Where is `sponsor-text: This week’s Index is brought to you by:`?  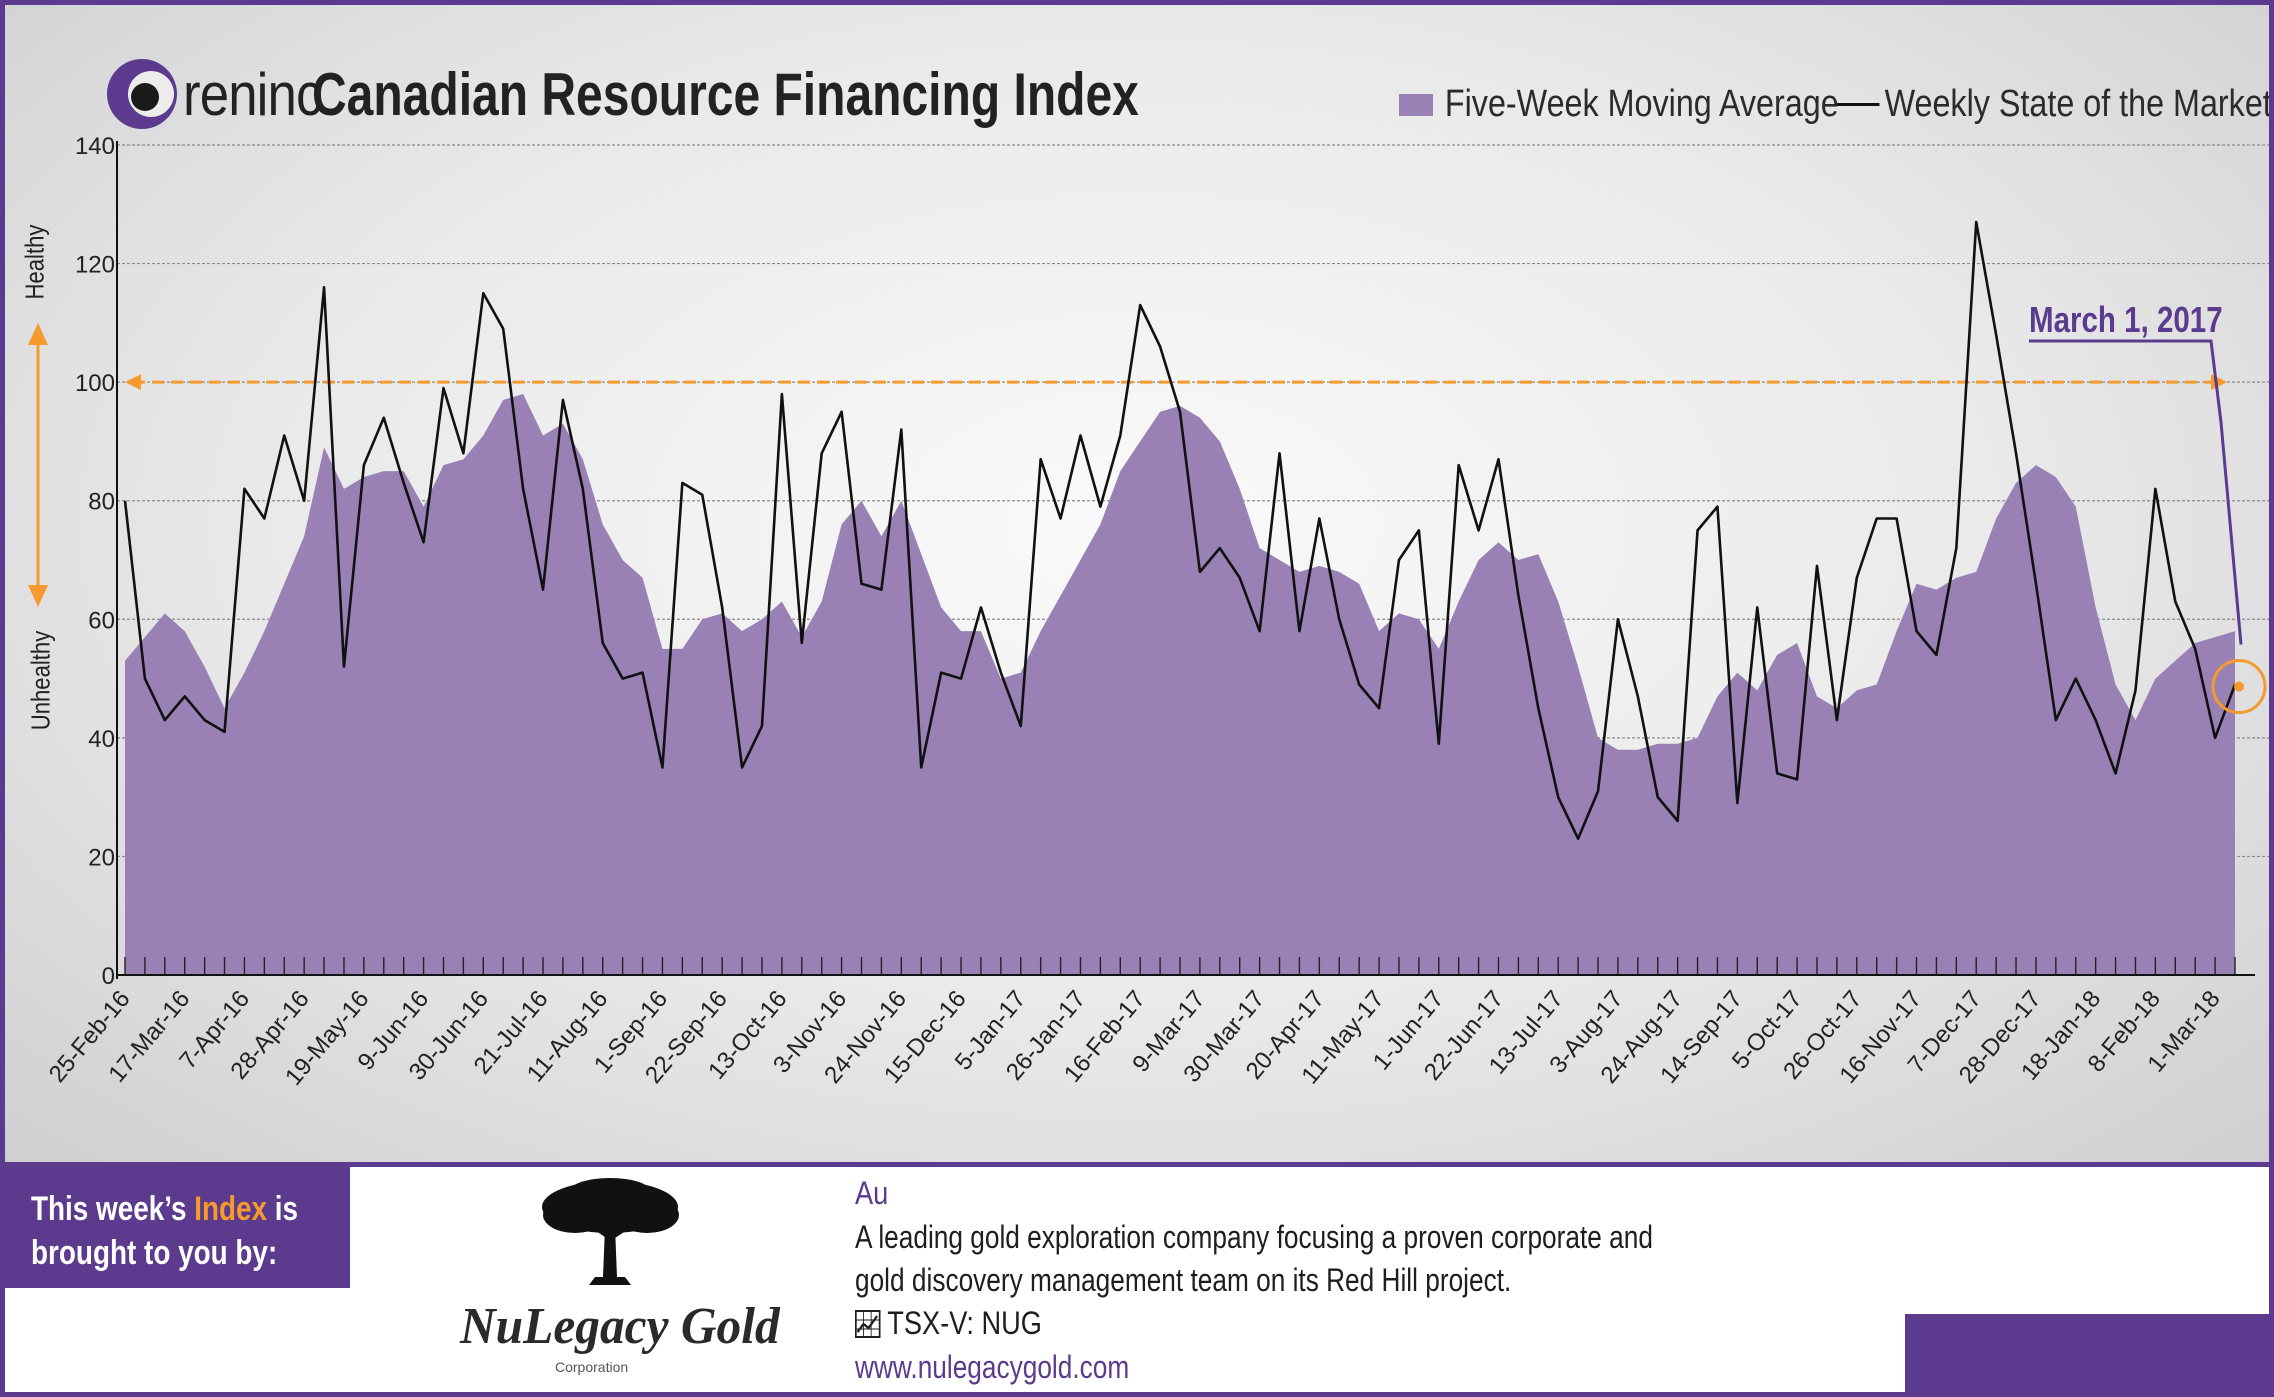
sponsor-text: This week’s Index is brought to you by: is located at coordinates (187, 1231).